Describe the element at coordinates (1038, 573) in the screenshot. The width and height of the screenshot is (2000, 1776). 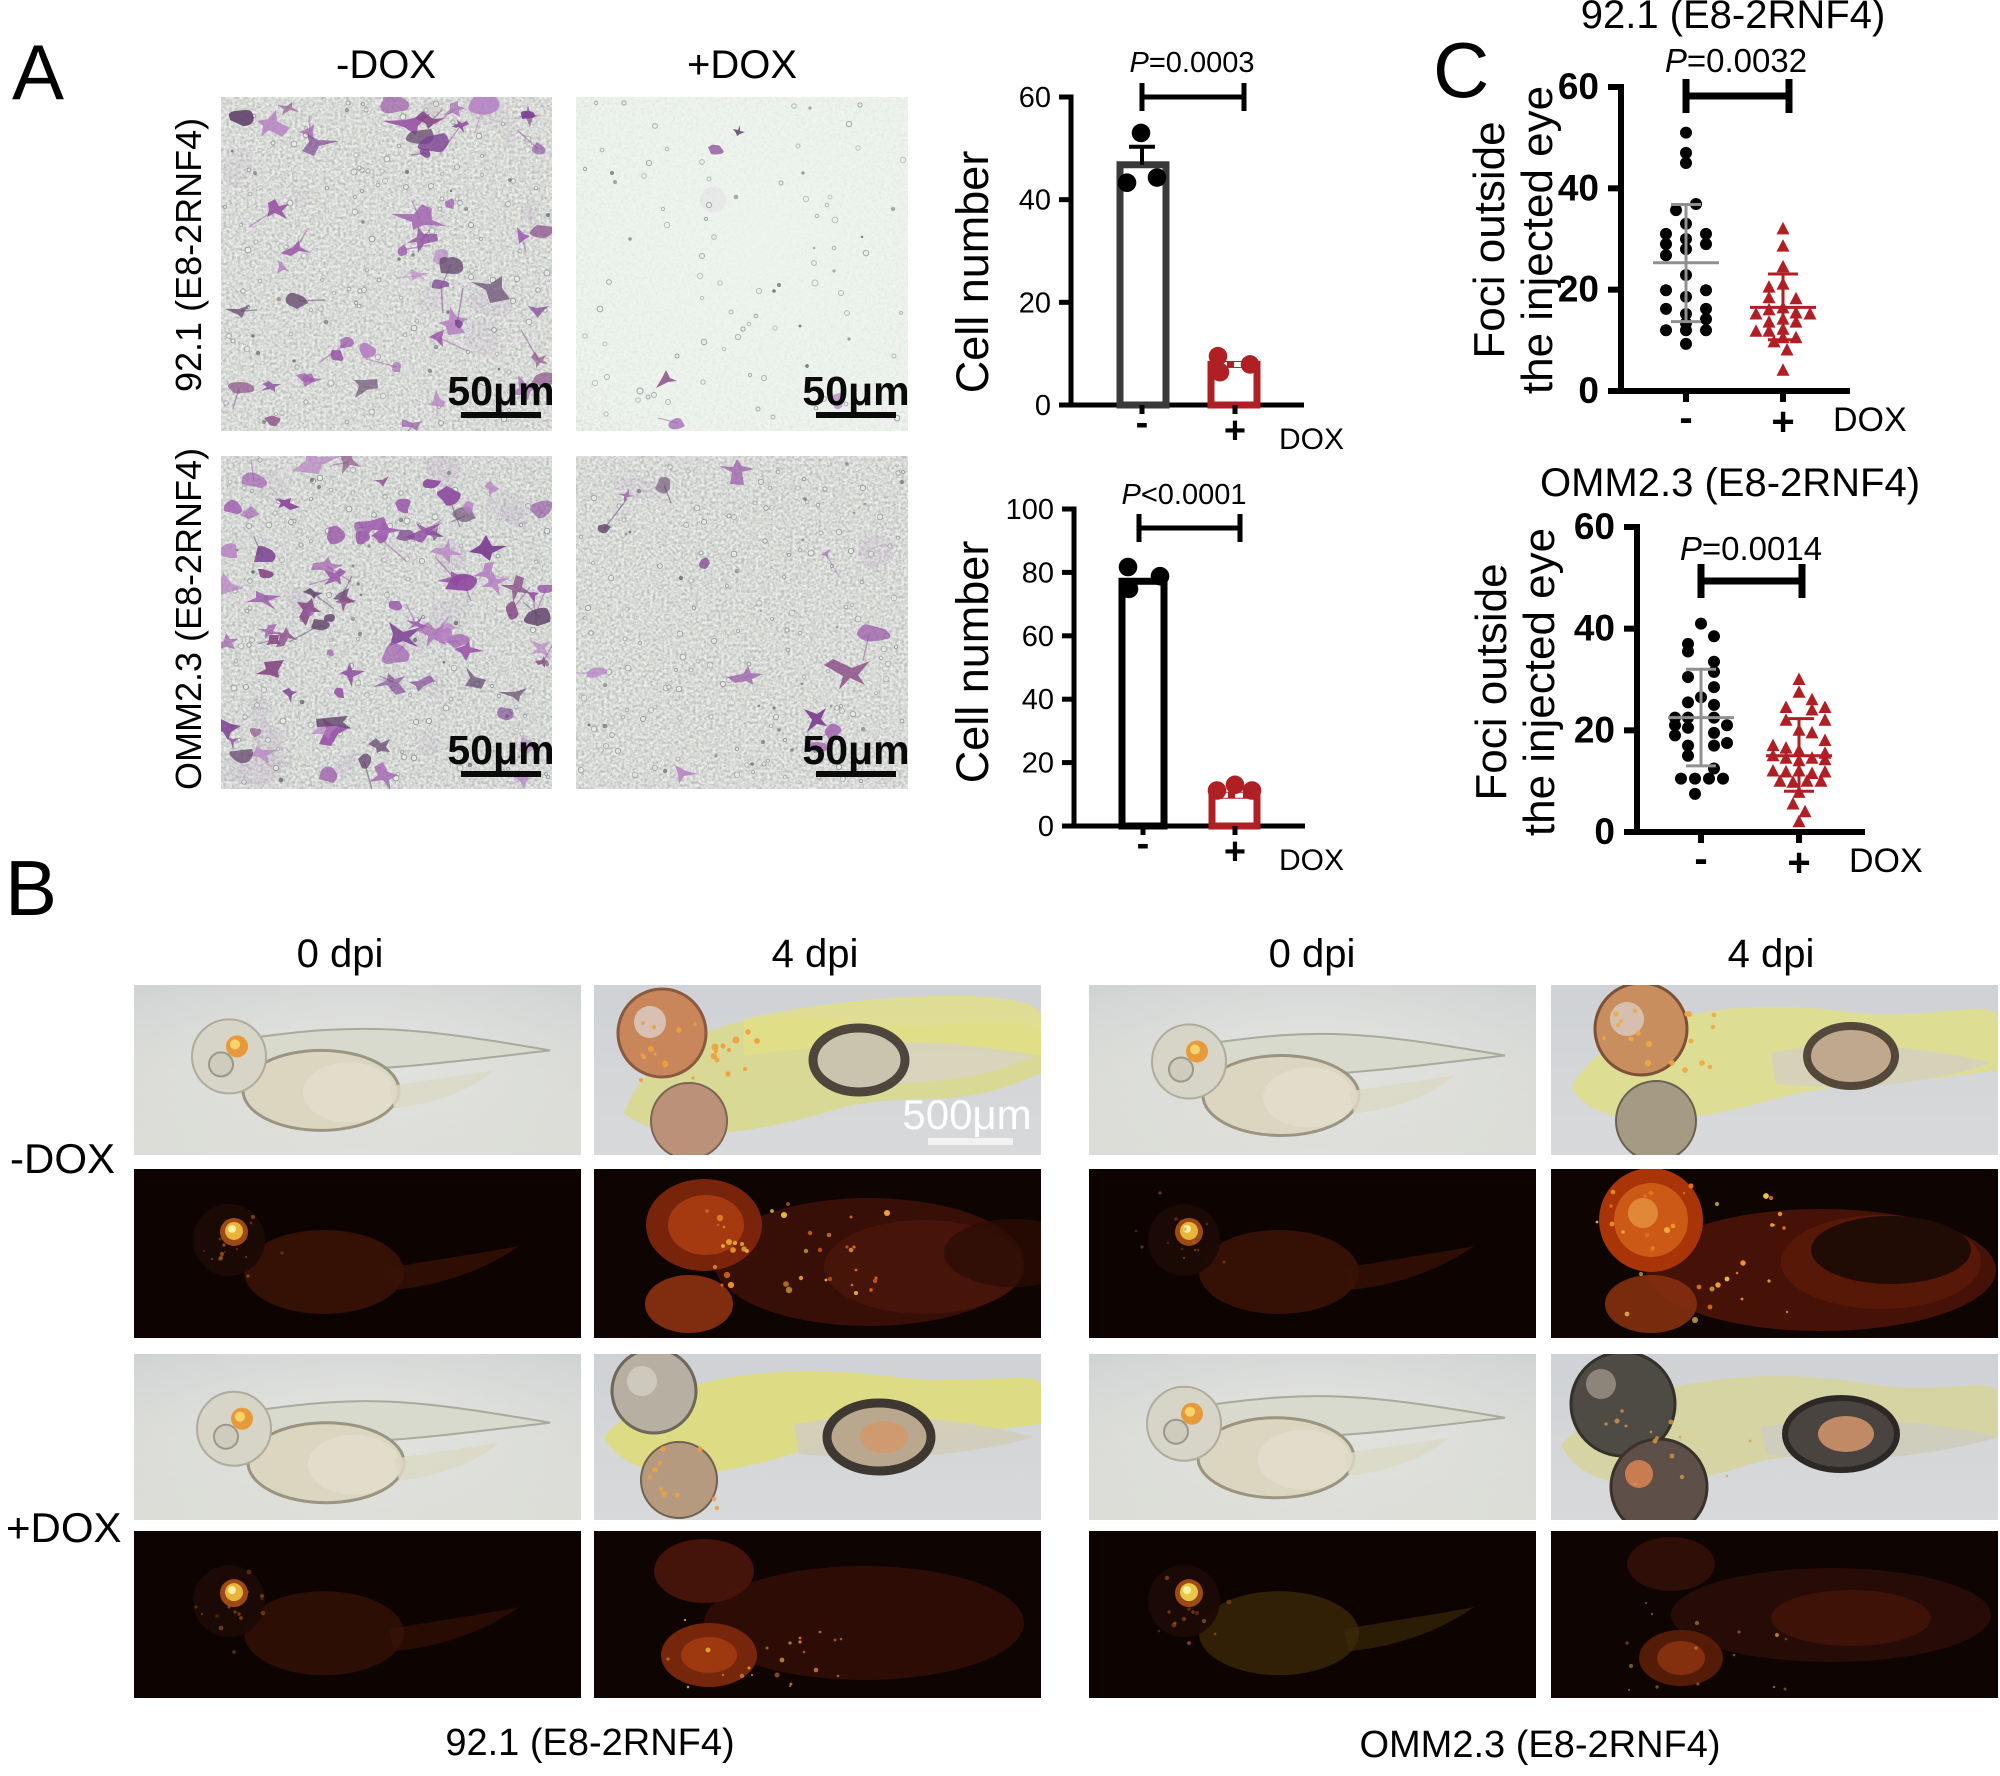
I see `svg-text: 80` at that location.